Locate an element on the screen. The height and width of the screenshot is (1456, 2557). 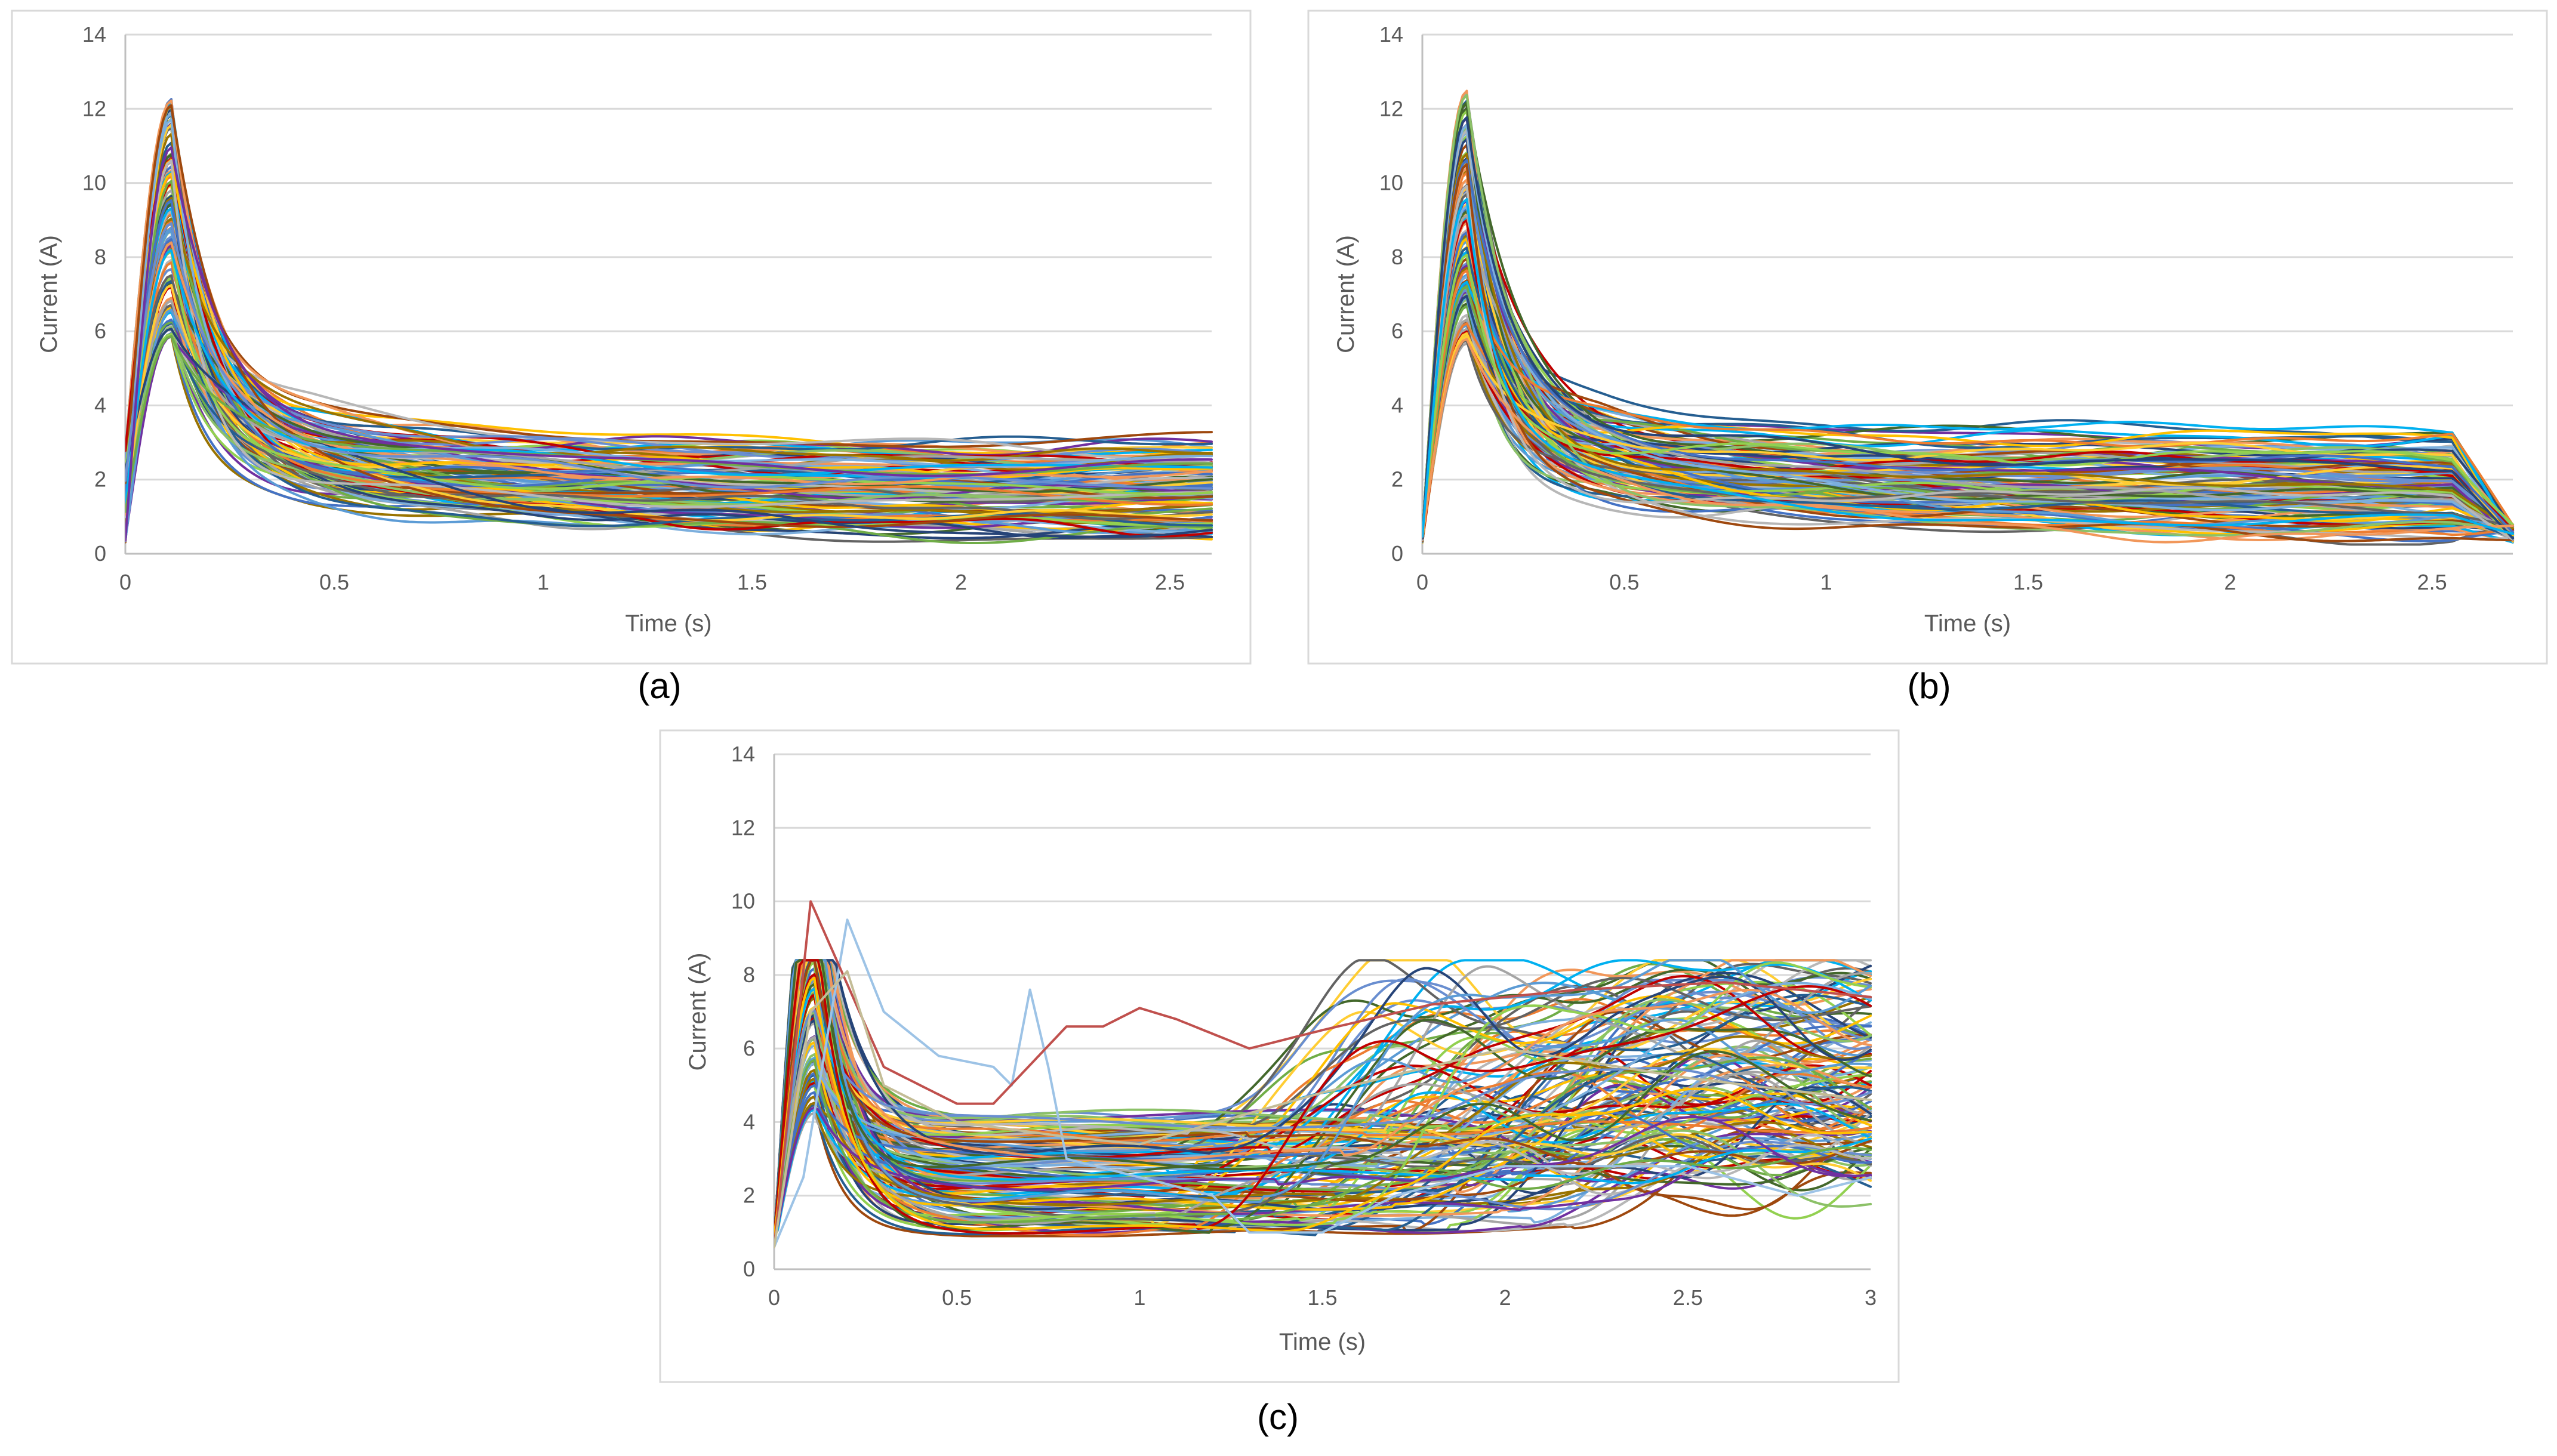
x-axis-title-b: Time (s) is located at coordinates (1967, 623).